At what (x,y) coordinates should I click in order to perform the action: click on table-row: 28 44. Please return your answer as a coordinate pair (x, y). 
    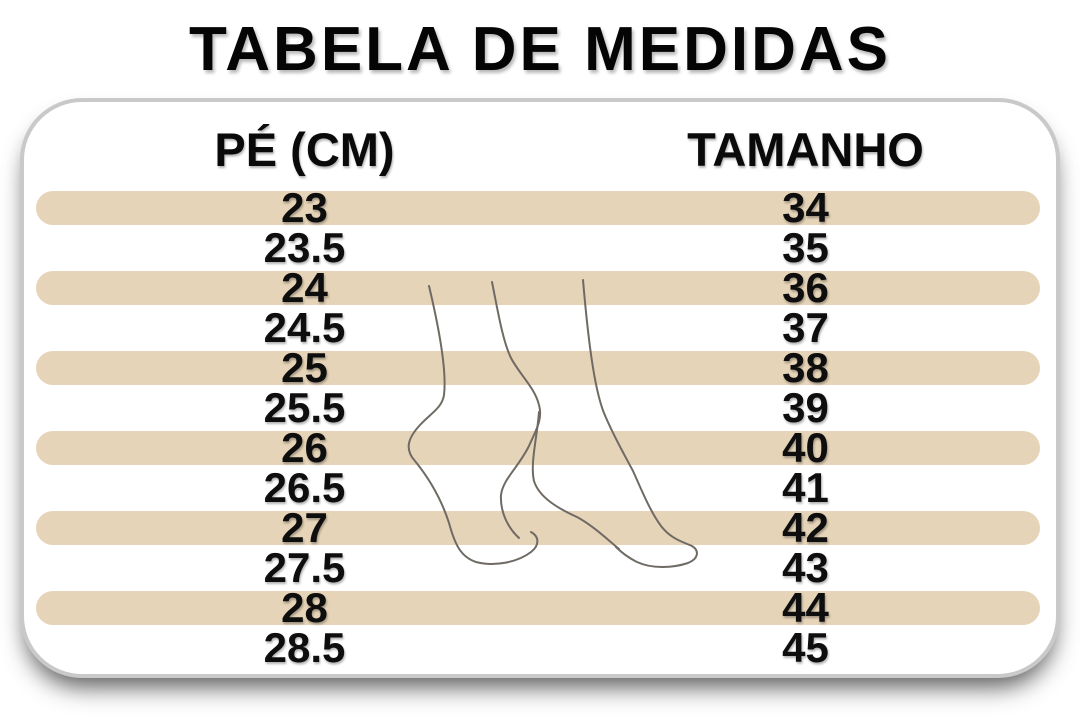
    Looking at the image, I should click on (540, 607).